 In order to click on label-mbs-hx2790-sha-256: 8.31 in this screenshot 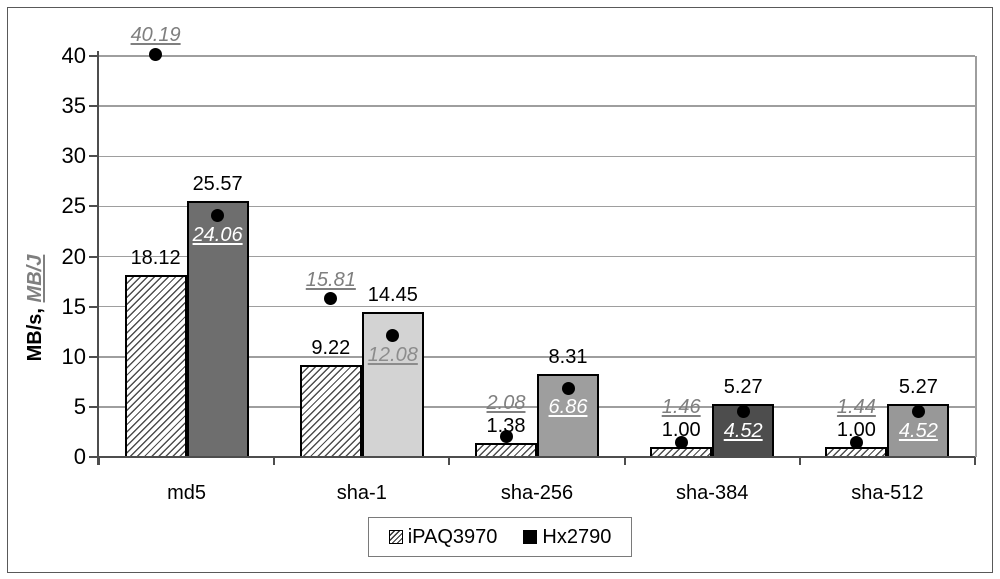, I will do `click(568, 356)`.